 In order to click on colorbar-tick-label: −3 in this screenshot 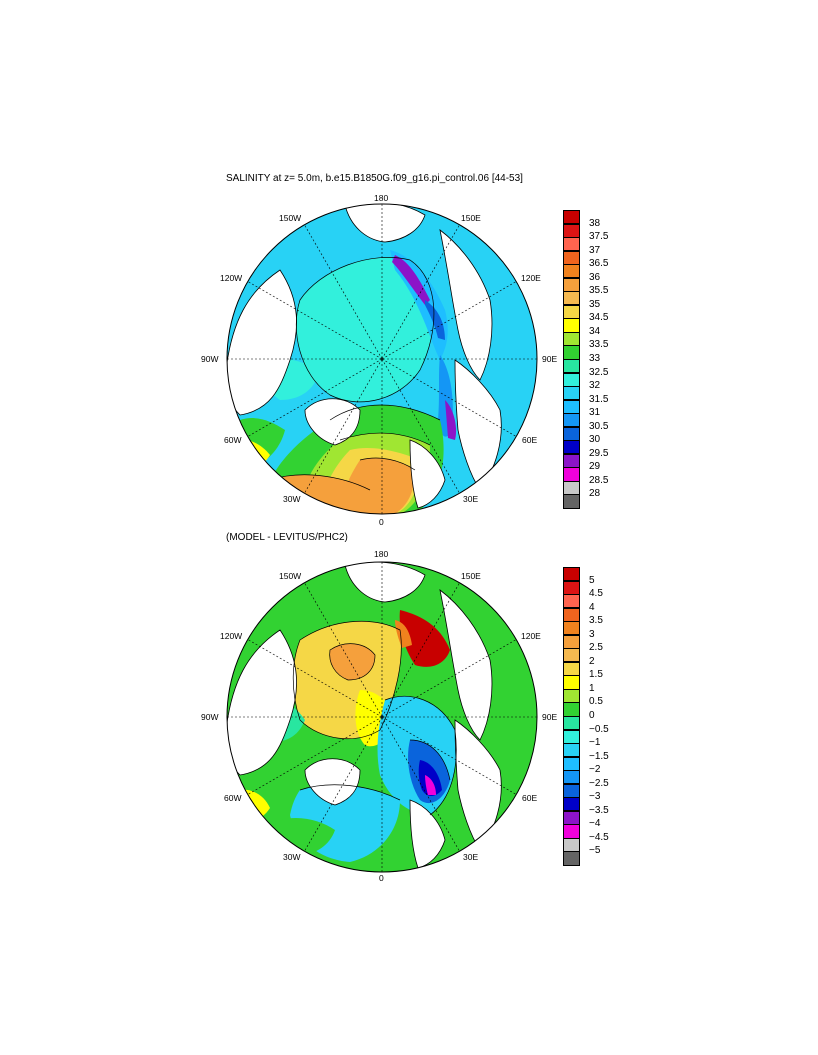, I will do `click(595, 797)`.